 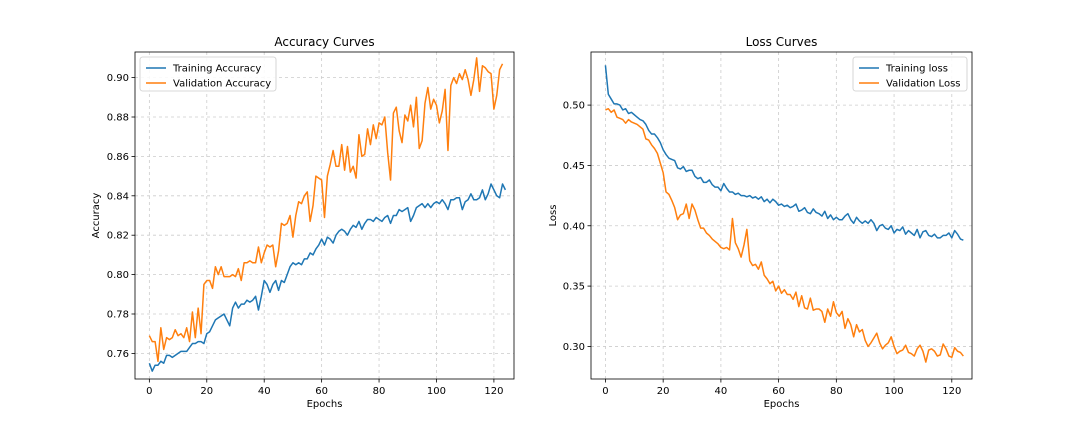 What do you see at coordinates (324, 42) in the screenshot?
I see `chart-title: Accuracy Curves` at bounding box center [324, 42].